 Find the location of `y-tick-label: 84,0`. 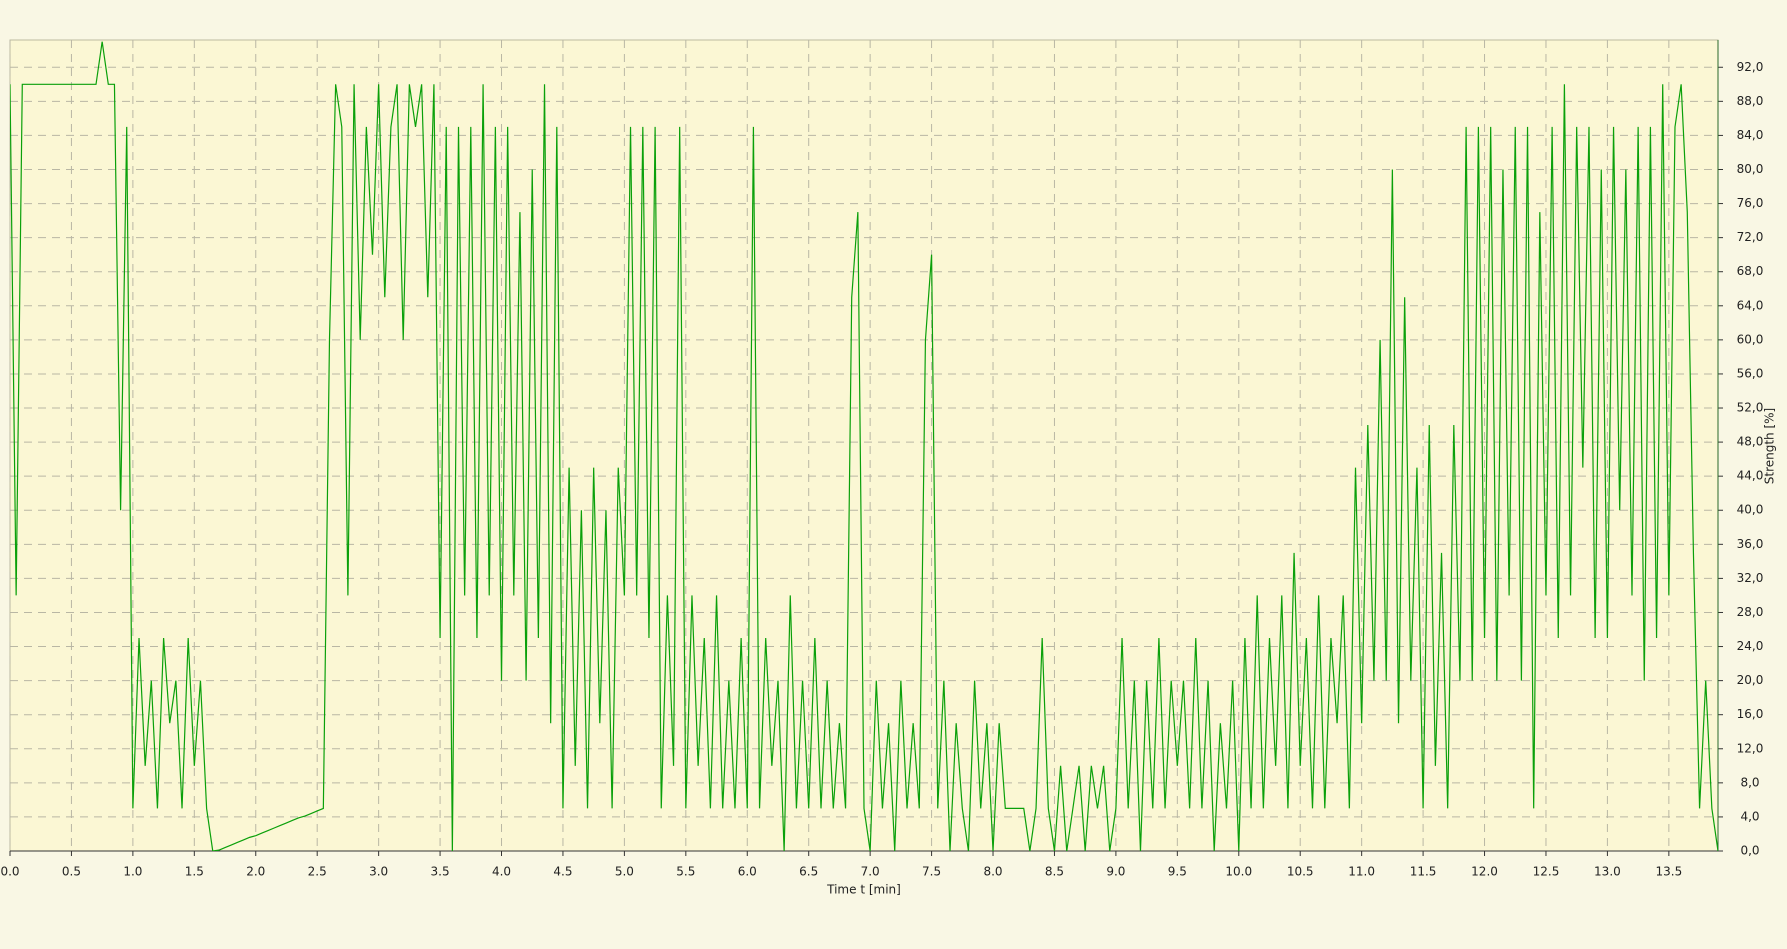

y-tick-label: 84,0 is located at coordinates (1750, 135).